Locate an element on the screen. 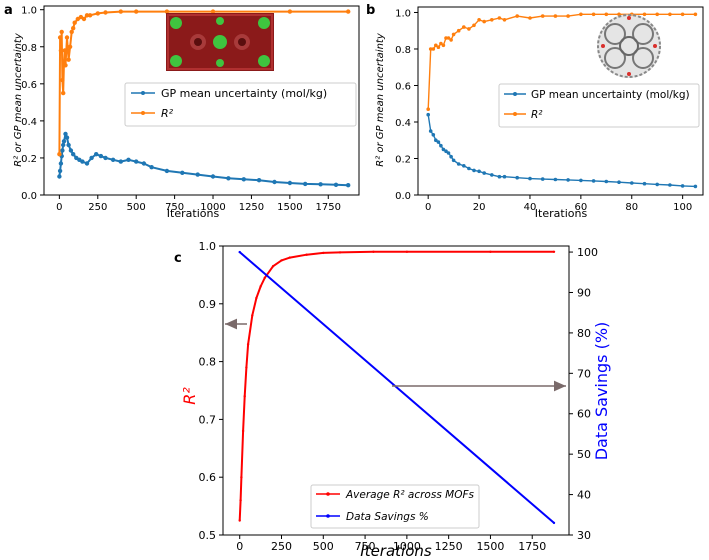  legend-dot-r2-b is located at coordinates (515, 114).